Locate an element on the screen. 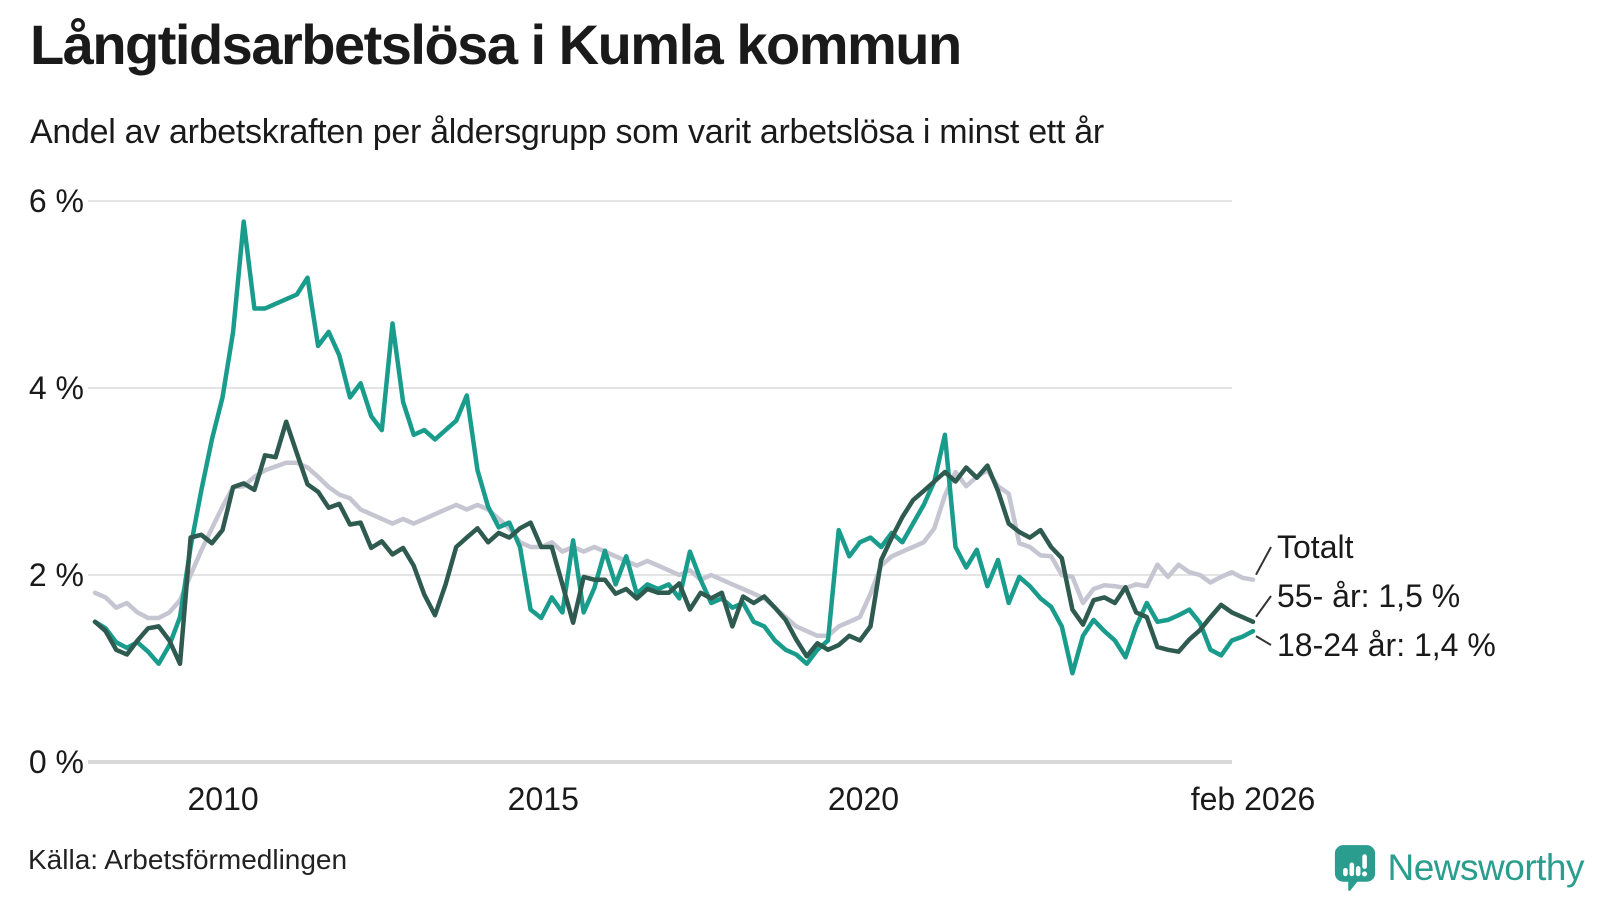  x-tick-label-2010: 2010 is located at coordinates (222, 799).